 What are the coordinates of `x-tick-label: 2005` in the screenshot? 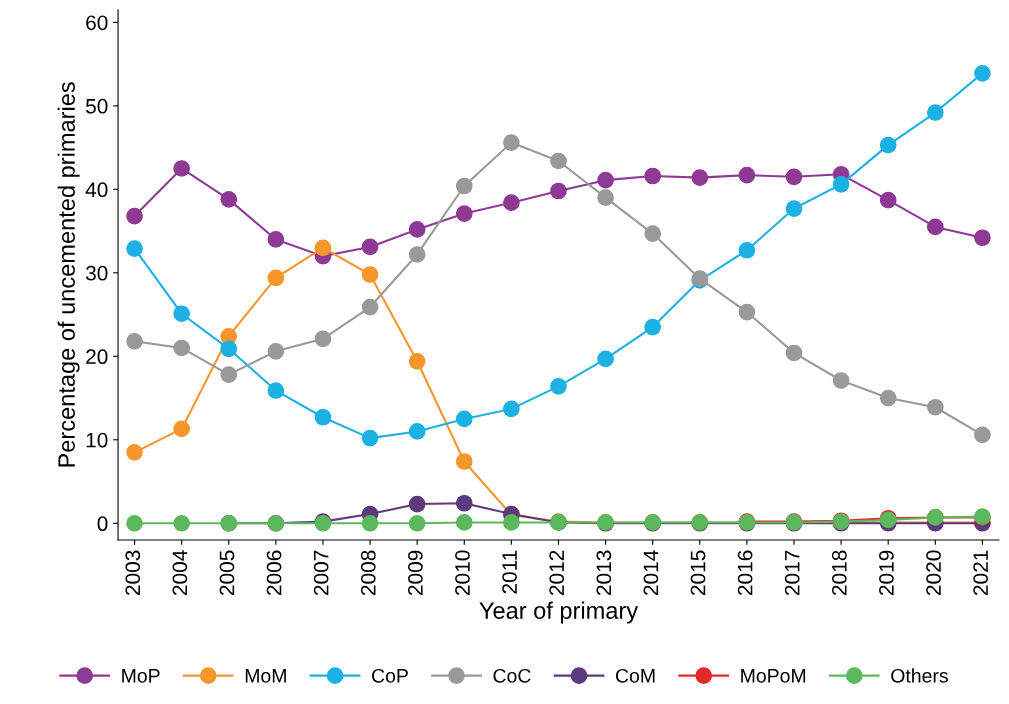 It's located at (227, 572).